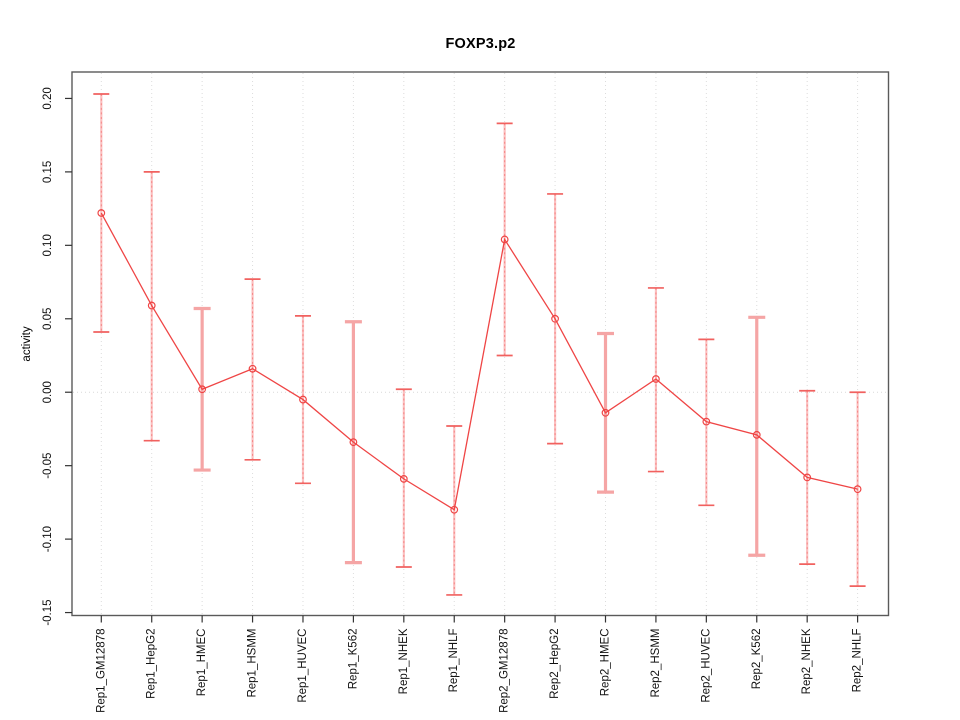  I want to click on x-tick-label: Rep2_HMEC, so click(606, 663).